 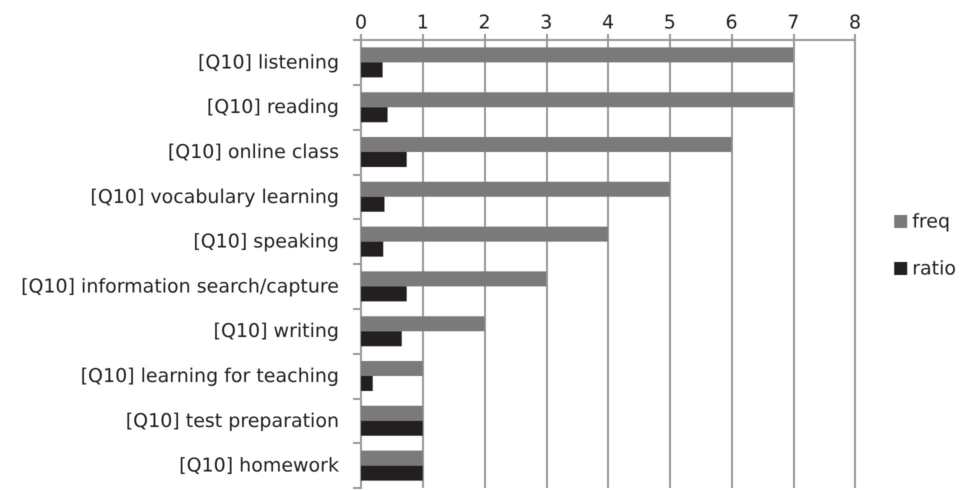 What do you see at coordinates (268, 62) in the screenshot?
I see `y-tick-label: [Q10] listening` at bounding box center [268, 62].